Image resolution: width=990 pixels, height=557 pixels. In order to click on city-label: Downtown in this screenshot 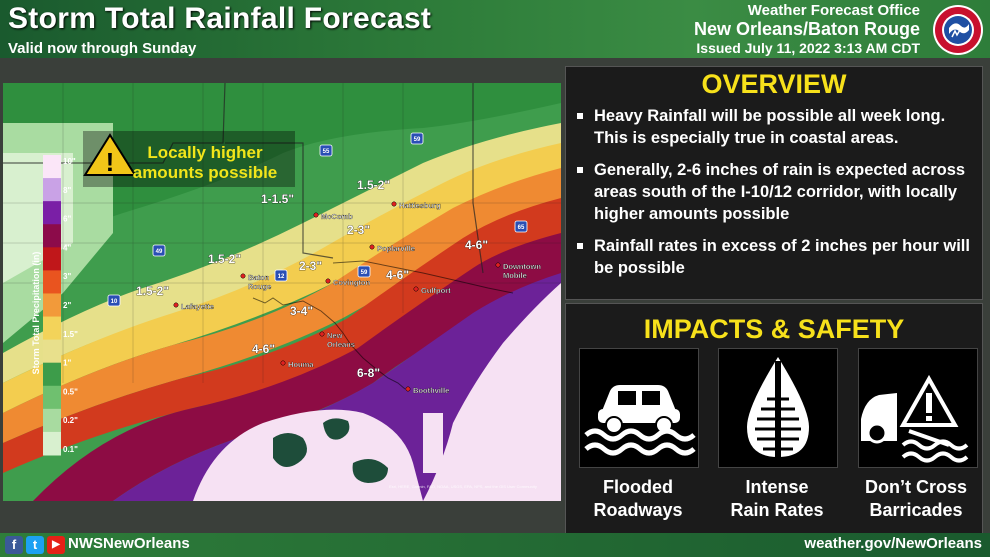, I will do `click(522, 266)`.